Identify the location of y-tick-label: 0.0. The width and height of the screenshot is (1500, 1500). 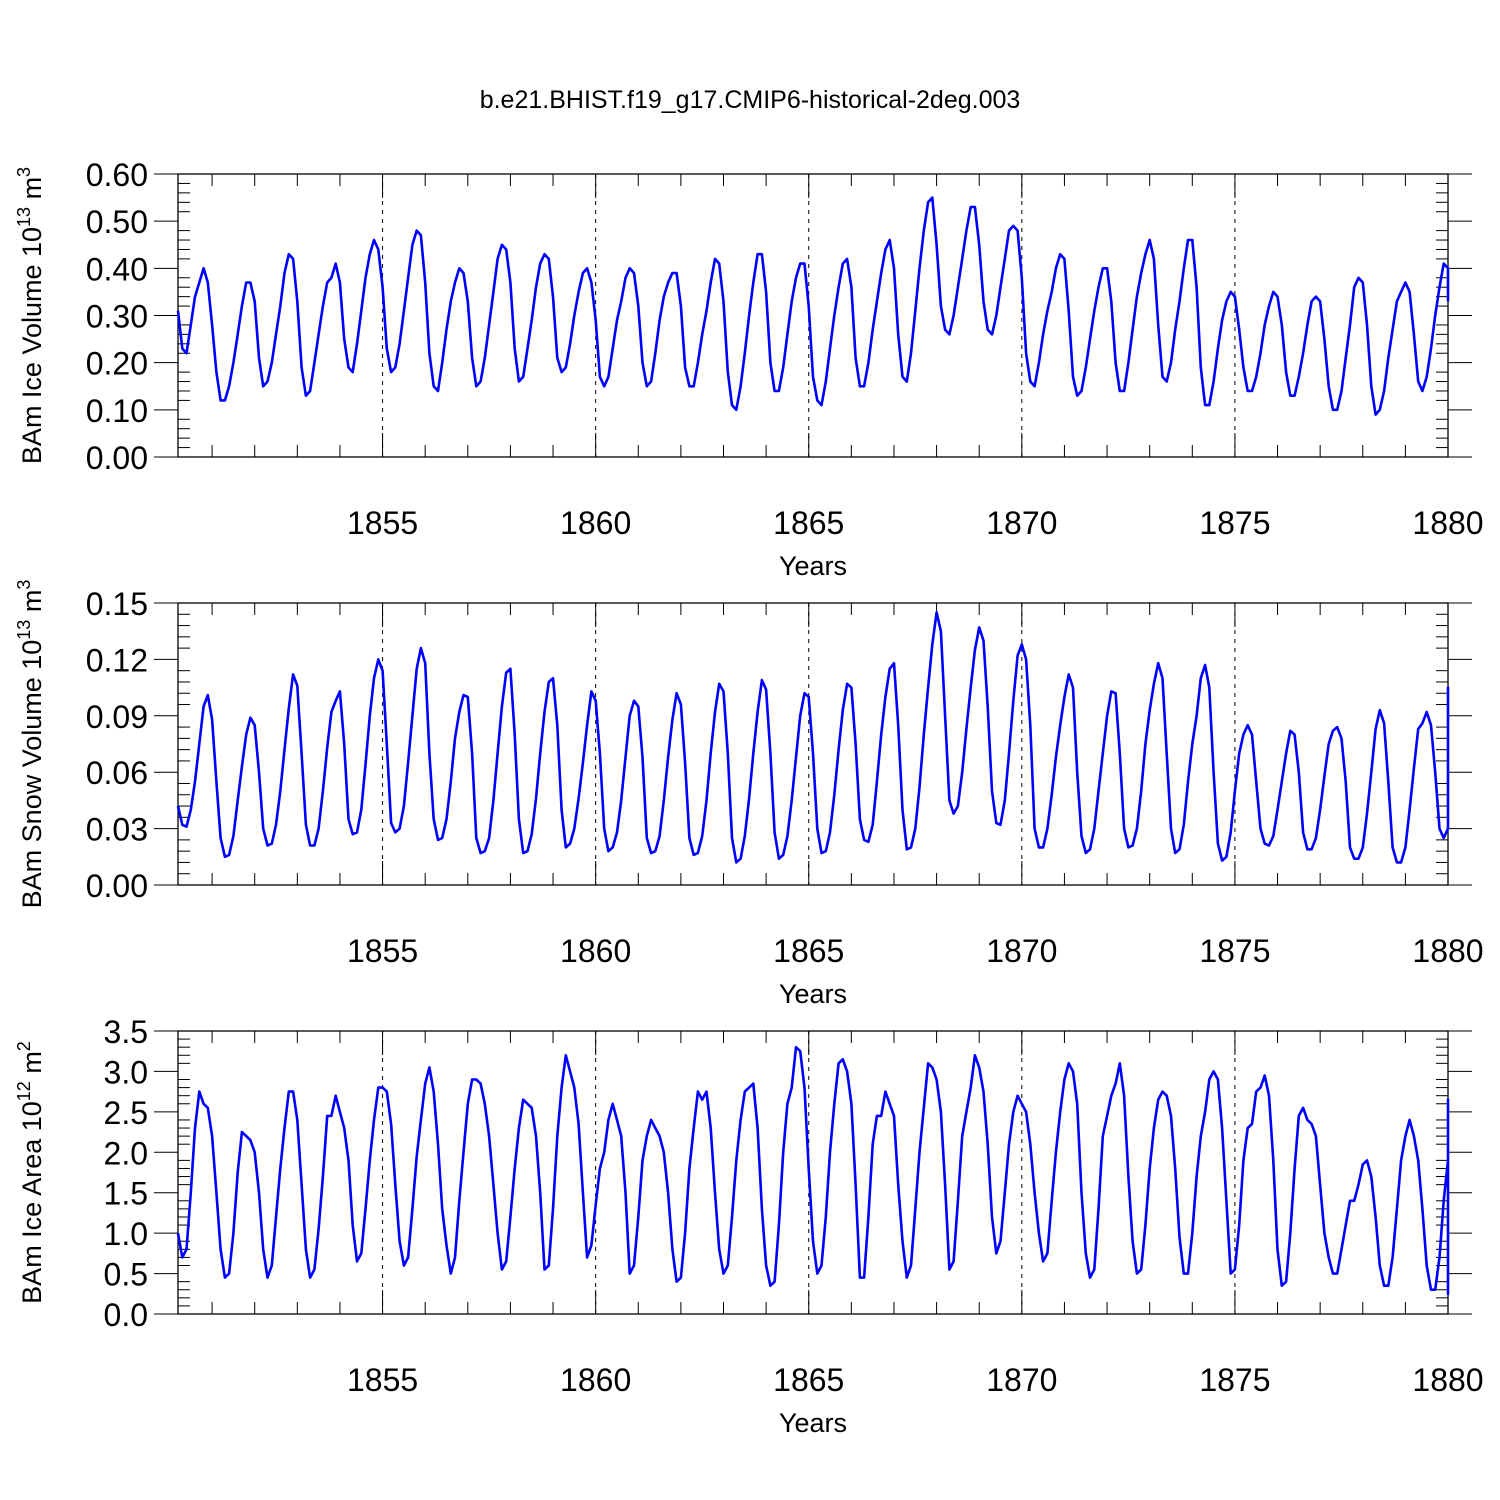
(126, 1315).